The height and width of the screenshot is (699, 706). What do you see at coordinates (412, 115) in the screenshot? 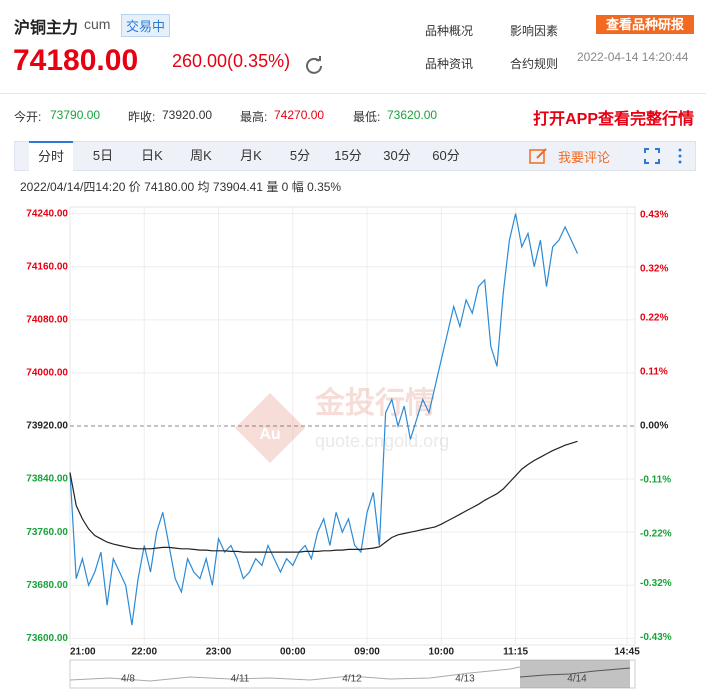
I see `stat-value: 73620.00` at bounding box center [412, 115].